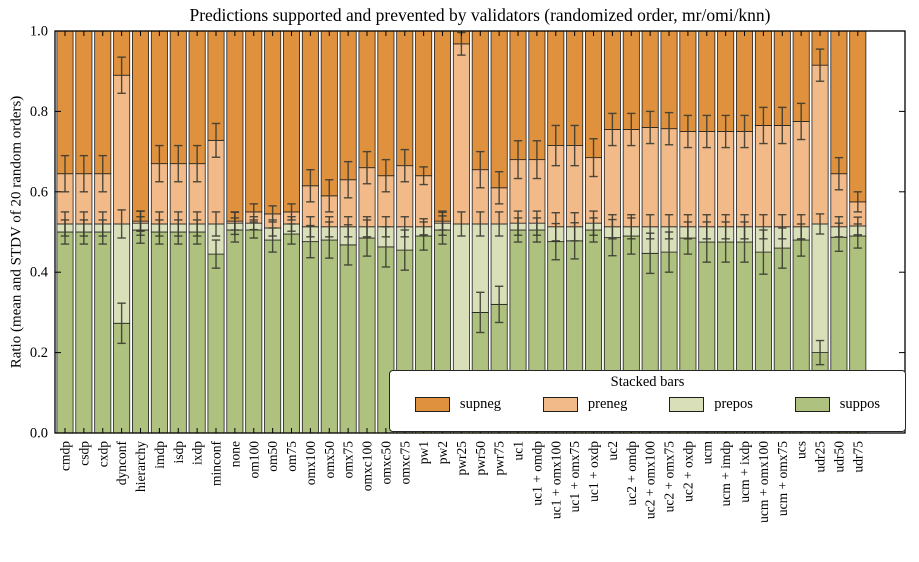  I want to click on x-tick-label: uc1 + omx75, so click(574, 477).